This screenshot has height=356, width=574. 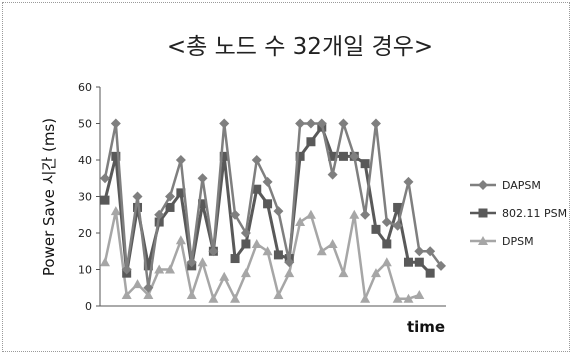 I want to click on series-line, so click(x=261, y=254).